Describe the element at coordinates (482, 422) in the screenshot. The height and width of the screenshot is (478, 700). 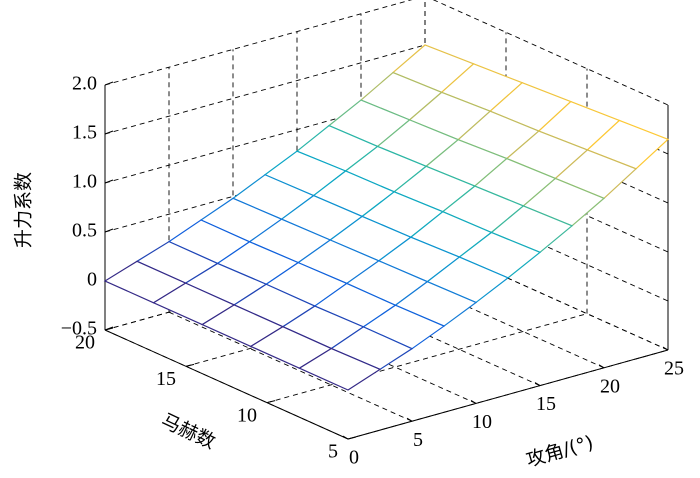
I see `x-tick-label: 10` at that location.